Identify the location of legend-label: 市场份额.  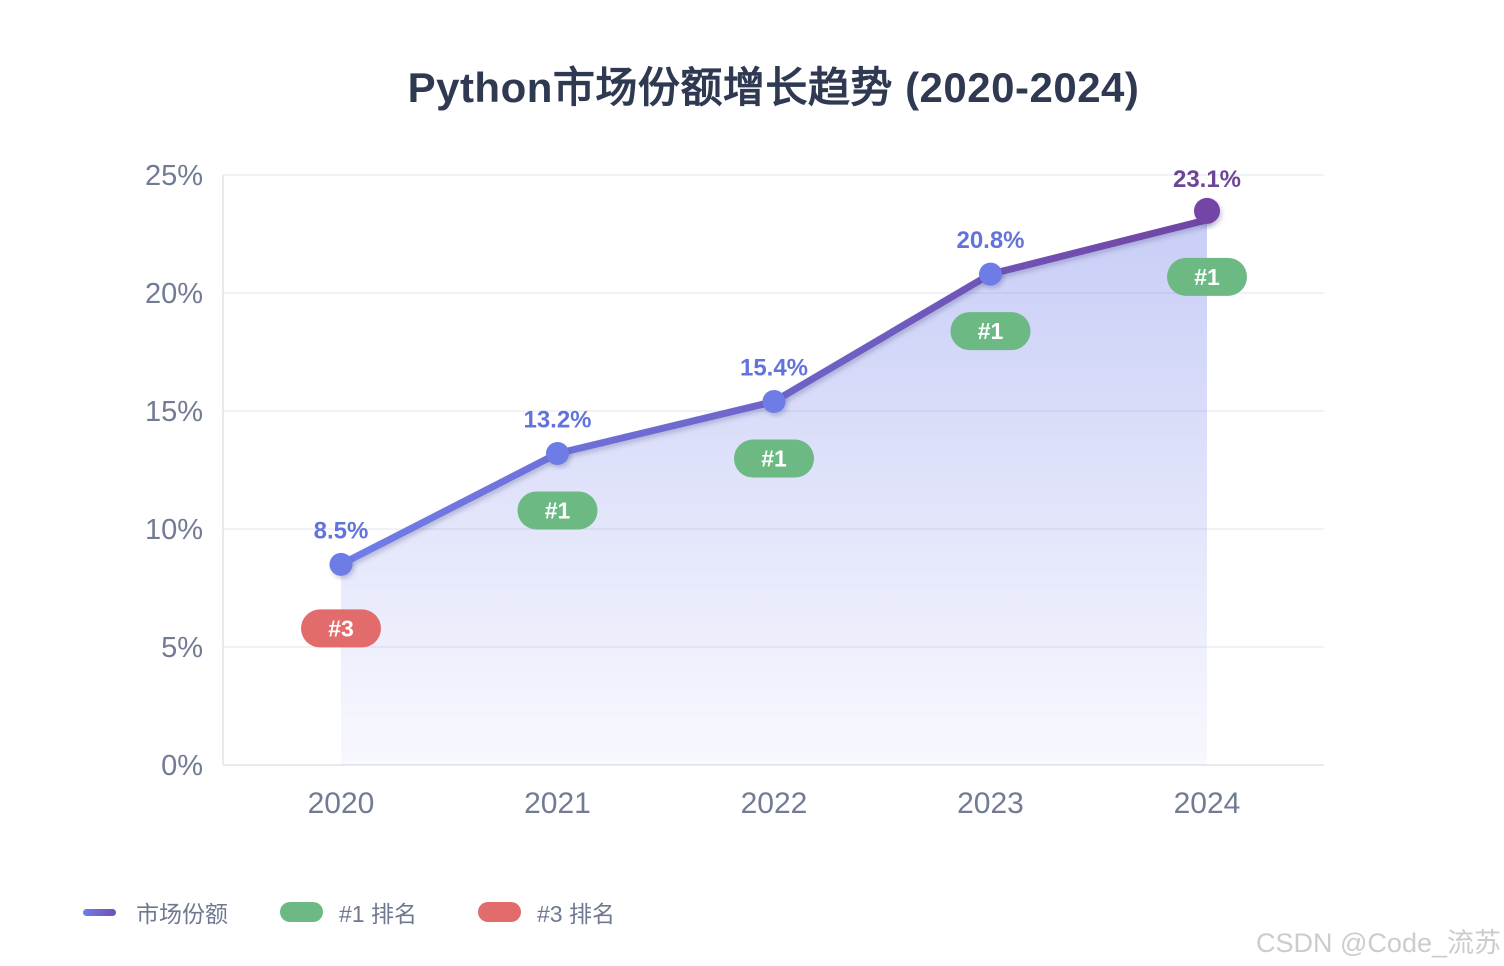
(182, 914).